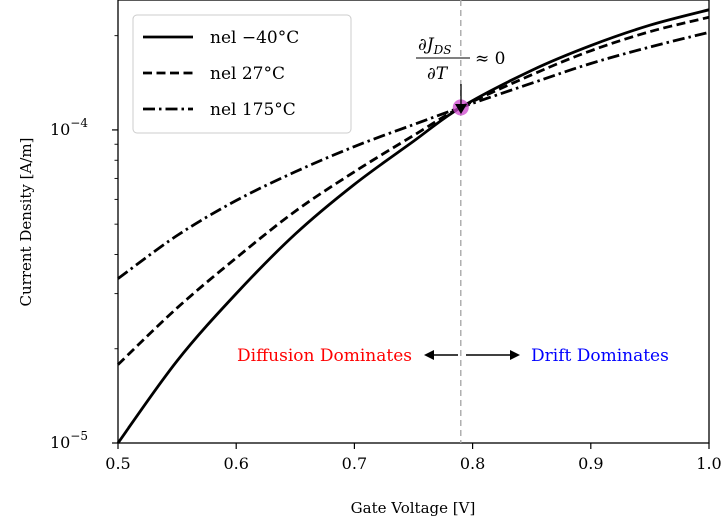  I want to click on x-axis-label: Gate Voltage [V], so click(413, 508).